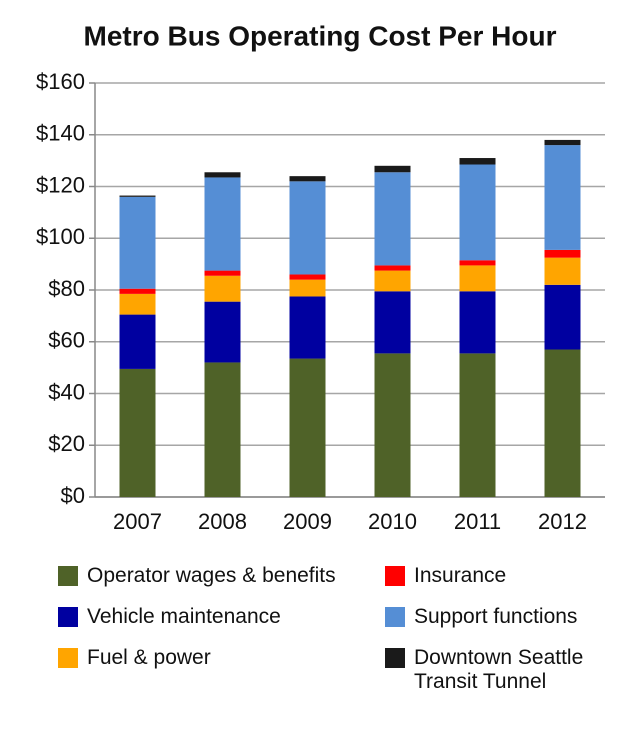 The width and height of the screenshot is (640, 732). I want to click on legend-label: Downtown Seattle Transit Tunnel, so click(499, 669).